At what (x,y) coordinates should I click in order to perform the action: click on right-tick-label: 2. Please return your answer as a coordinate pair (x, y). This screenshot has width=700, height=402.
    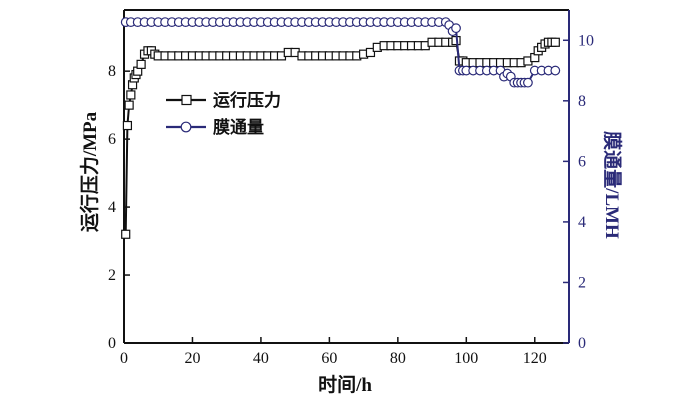
    Looking at the image, I should click on (582, 282).